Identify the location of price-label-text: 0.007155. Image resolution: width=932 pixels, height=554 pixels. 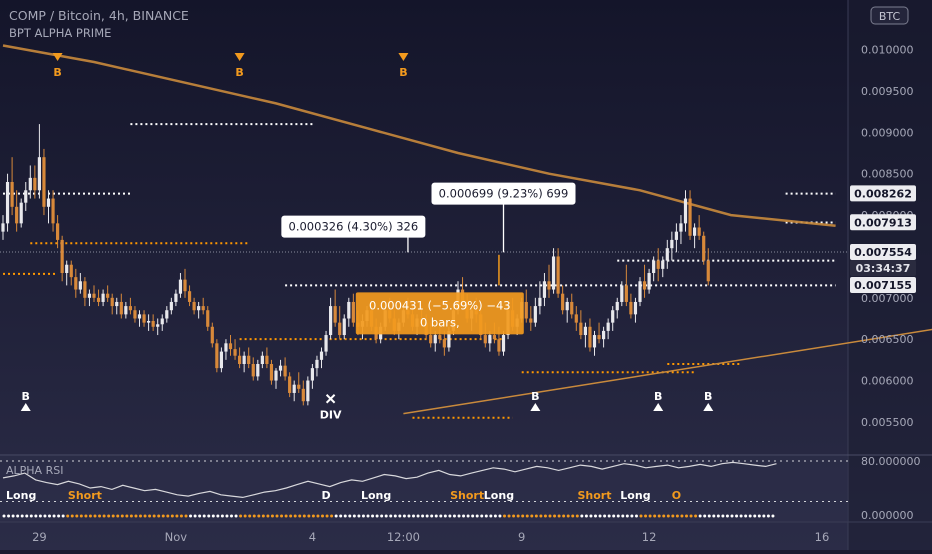
(883, 285).